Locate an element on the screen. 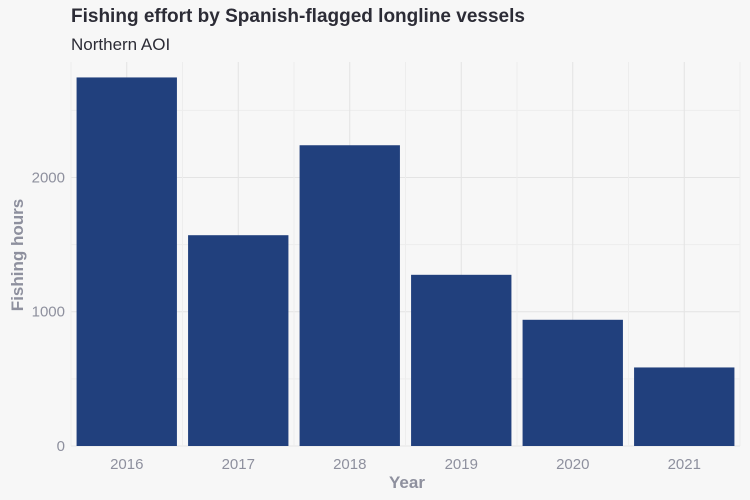 This screenshot has height=500, width=750. y-tick-label: 1000 is located at coordinates (48, 312).